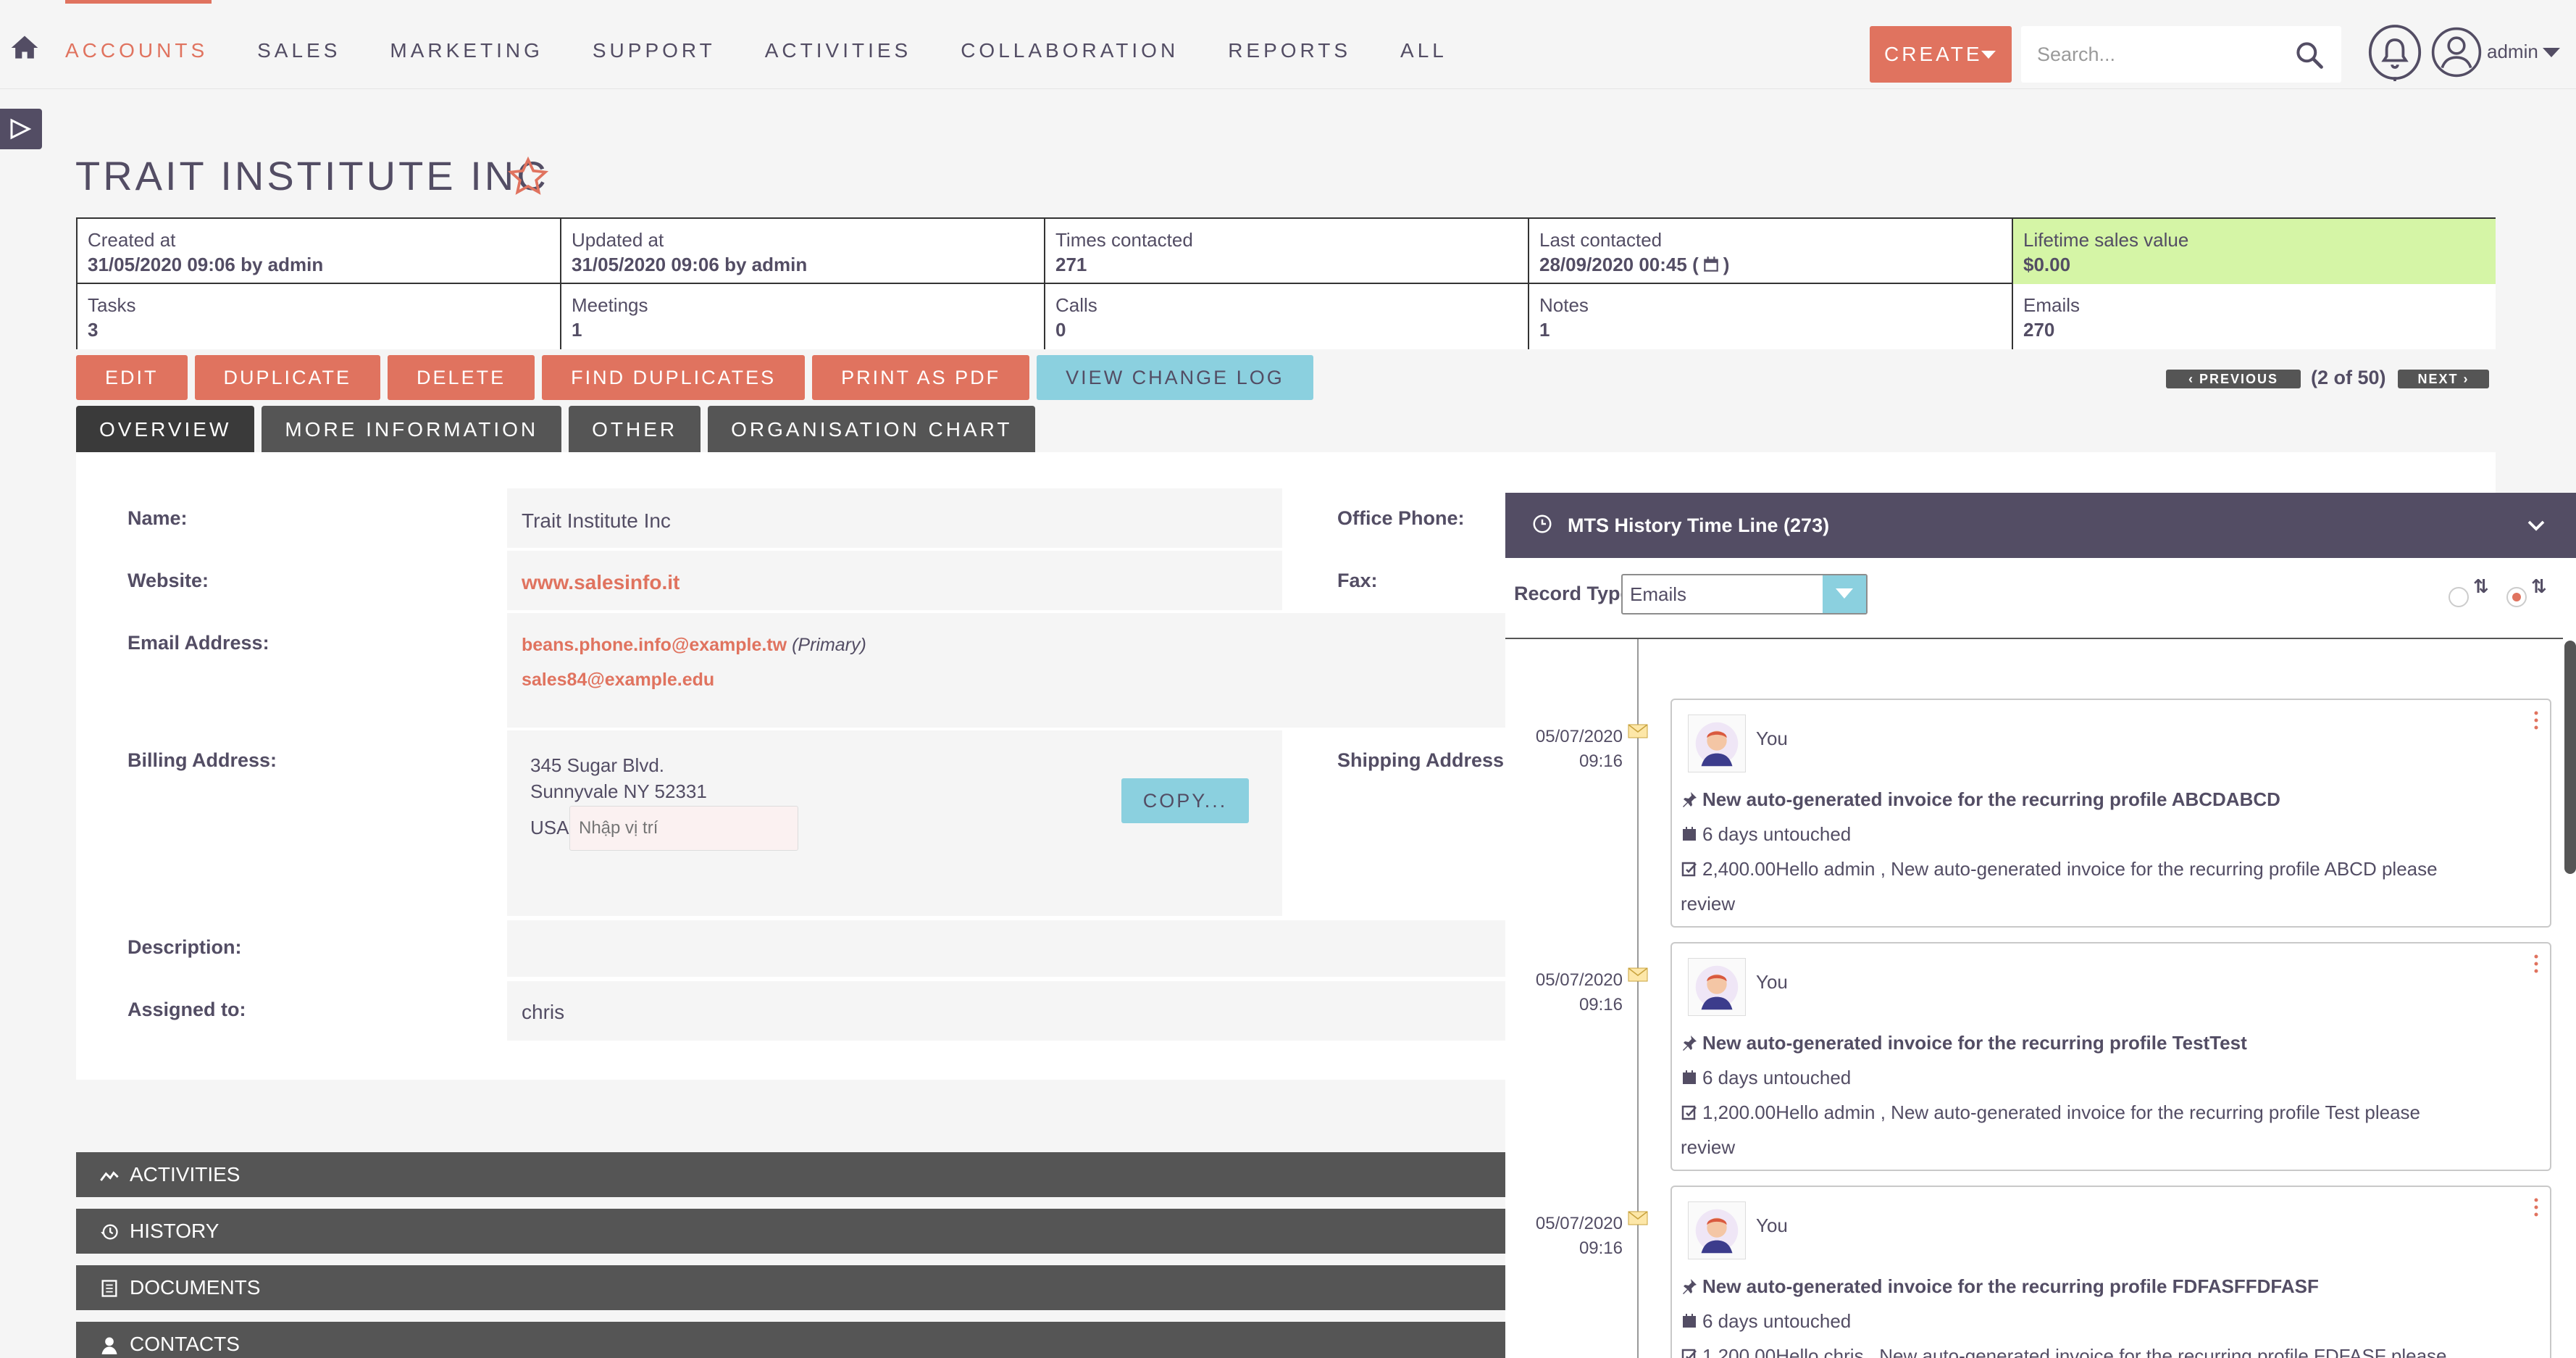 The image size is (2576, 1358). I want to click on email-label: Email Address:, so click(198, 643).